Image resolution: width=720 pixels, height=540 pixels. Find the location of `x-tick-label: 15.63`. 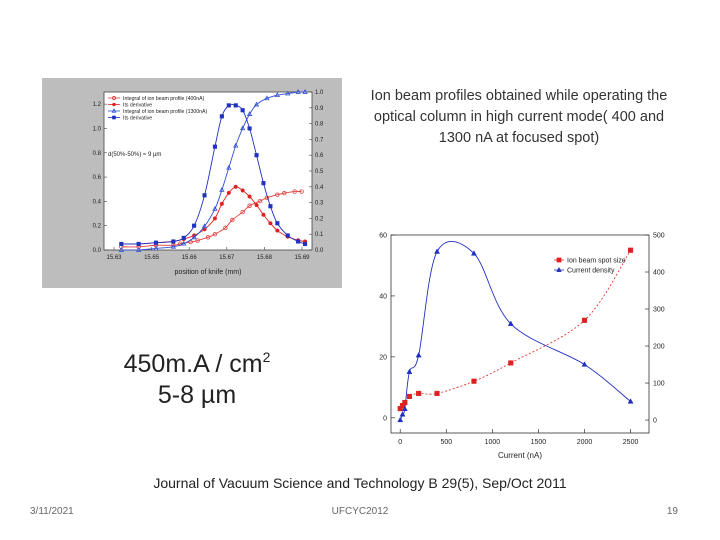

x-tick-label: 15.63 is located at coordinates (114, 258).